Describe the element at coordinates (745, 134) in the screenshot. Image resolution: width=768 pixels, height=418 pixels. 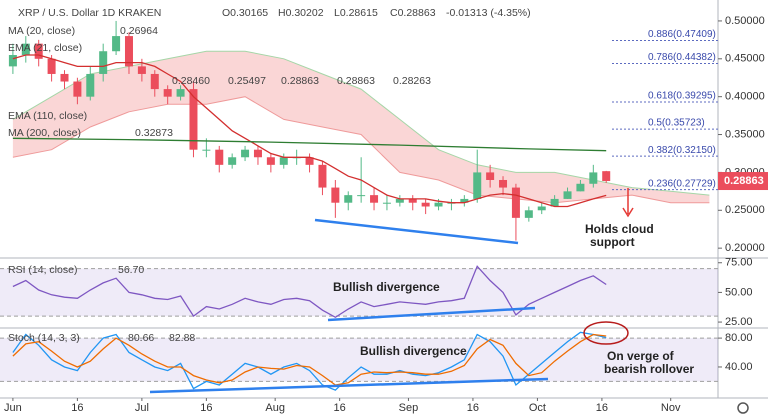
I see `y-tick-label: 0.35000` at that location.